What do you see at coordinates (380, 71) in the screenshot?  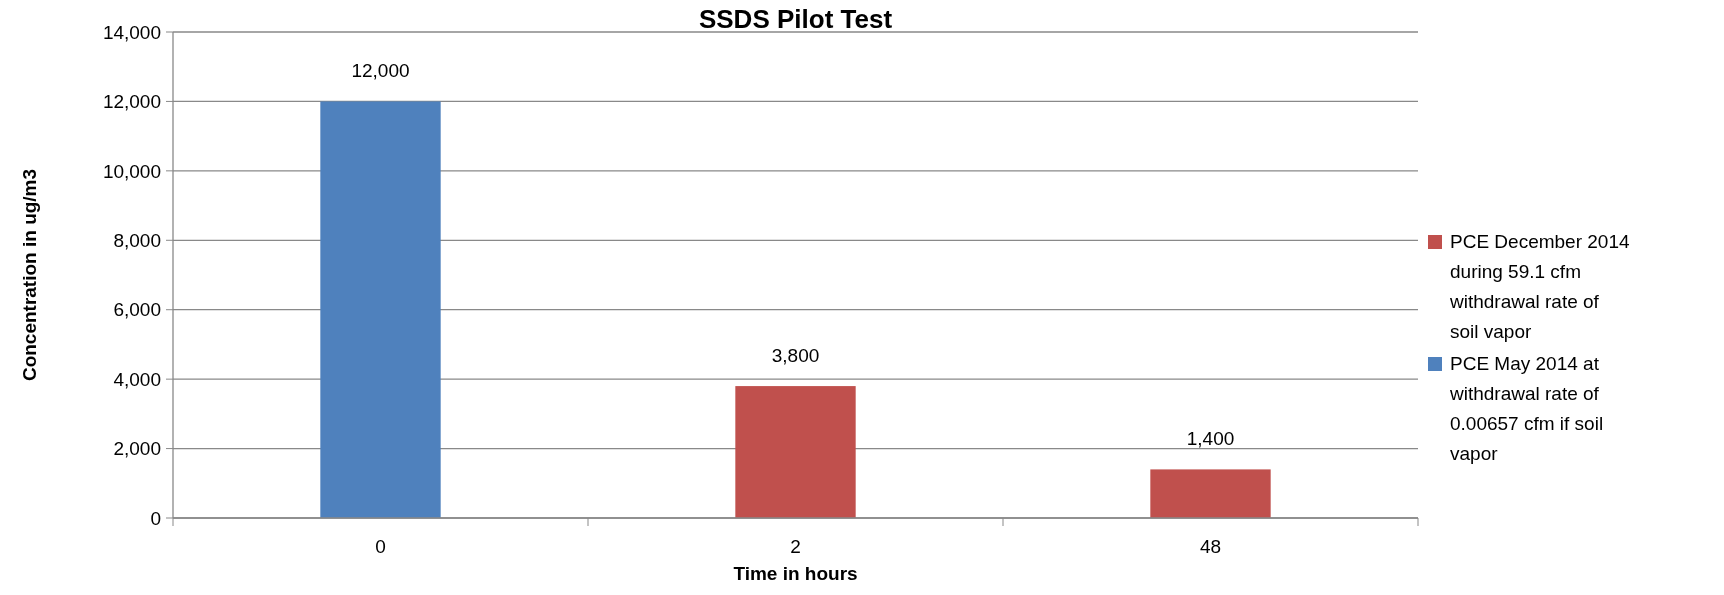 I see `data-label: 12,000` at bounding box center [380, 71].